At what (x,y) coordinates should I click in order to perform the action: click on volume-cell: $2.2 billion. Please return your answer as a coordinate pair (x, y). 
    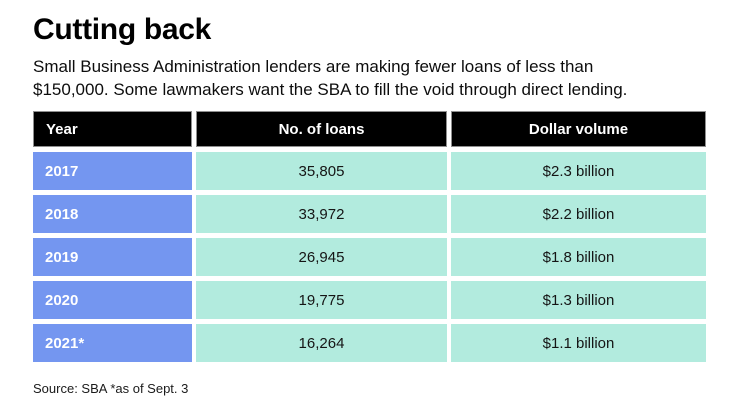
    Looking at the image, I should click on (578, 214).